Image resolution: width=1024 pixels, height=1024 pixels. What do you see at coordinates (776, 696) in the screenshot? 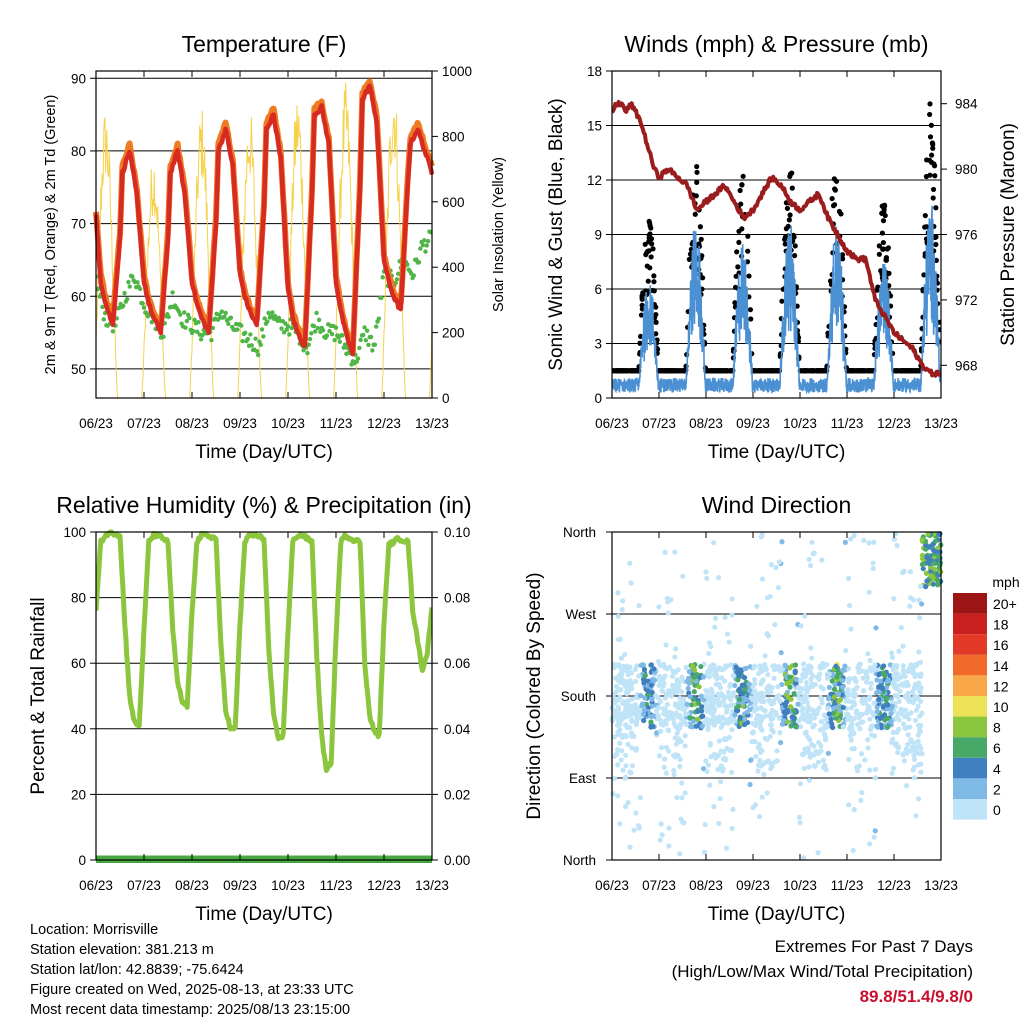
I see `dir-frame` at bounding box center [776, 696].